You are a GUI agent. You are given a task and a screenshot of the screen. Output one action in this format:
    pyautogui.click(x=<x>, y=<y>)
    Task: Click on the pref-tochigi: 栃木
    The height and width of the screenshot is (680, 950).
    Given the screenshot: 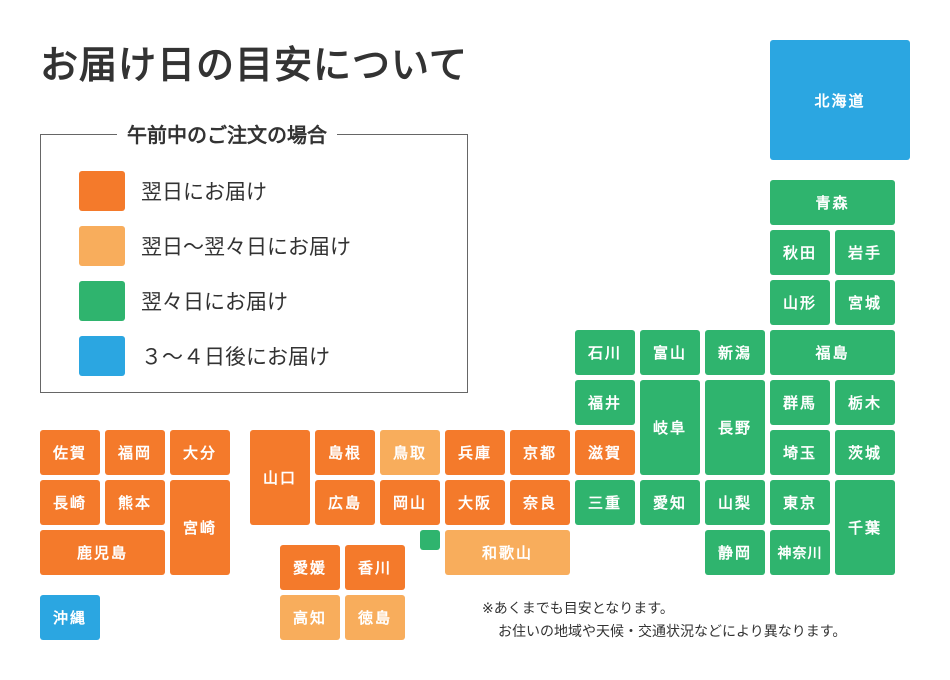 What is the action you would take?
    pyautogui.click(x=865, y=402)
    